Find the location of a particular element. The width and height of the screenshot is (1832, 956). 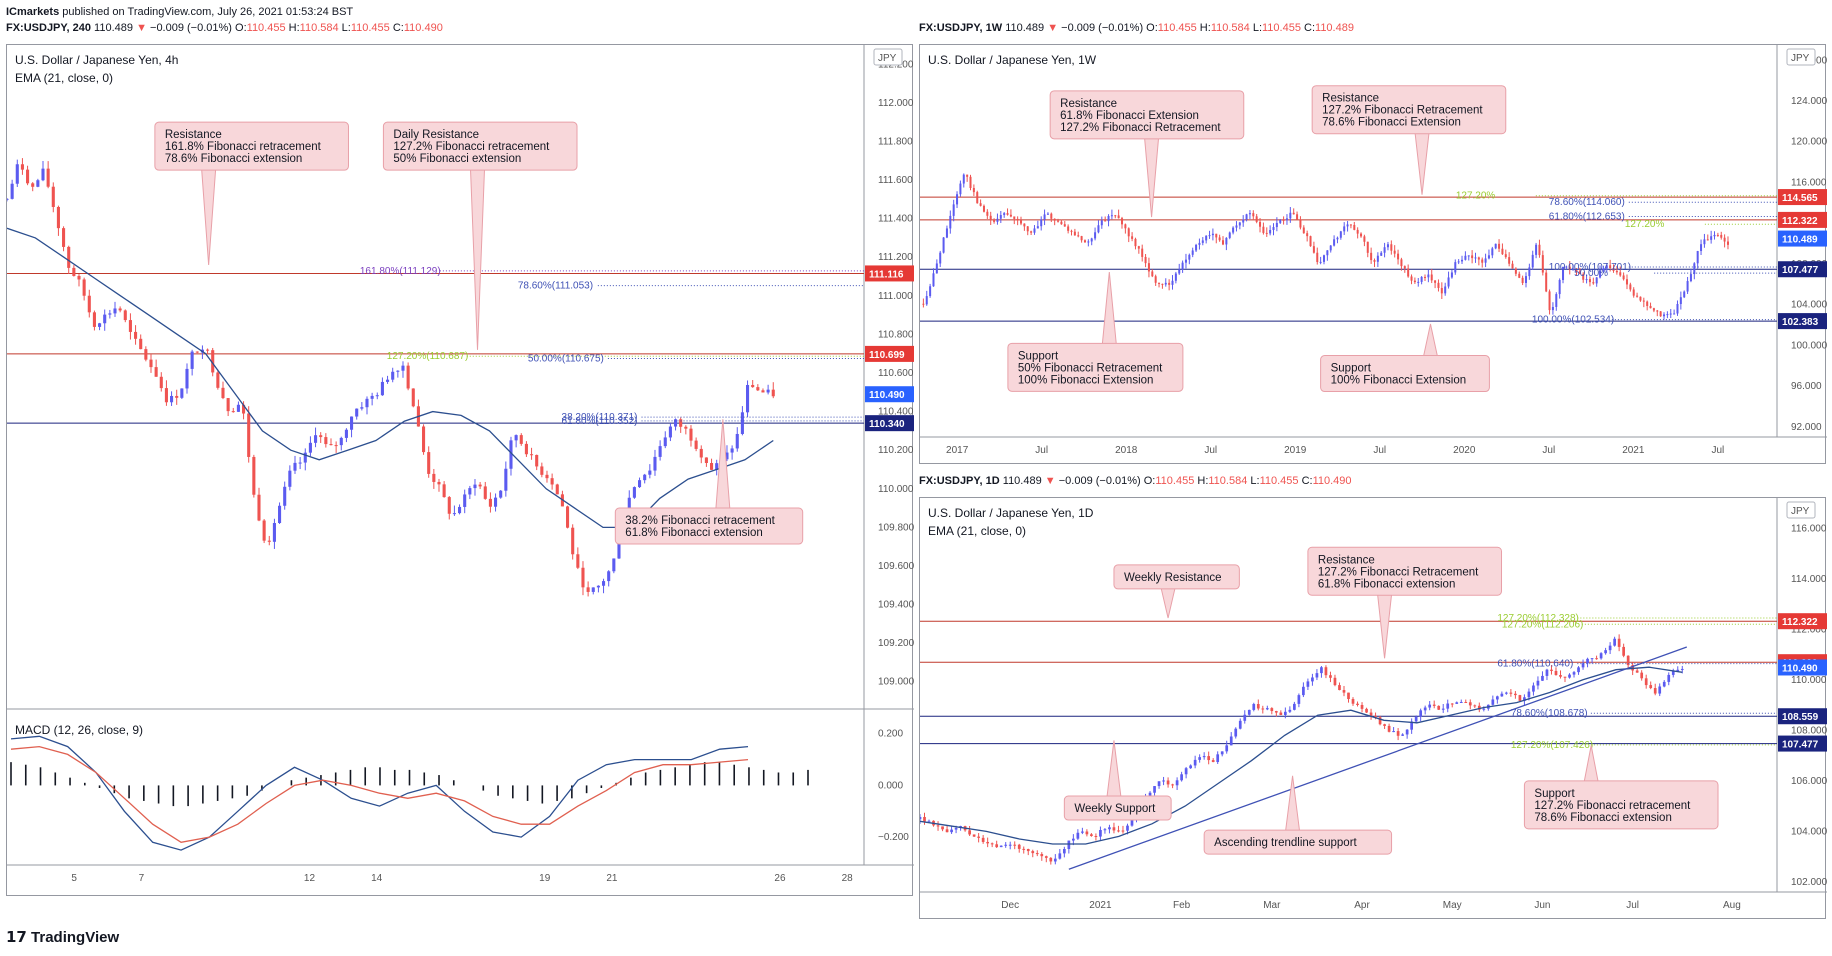

h4-macd-y-tick-label: −0.200 is located at coordinates (893, 837).